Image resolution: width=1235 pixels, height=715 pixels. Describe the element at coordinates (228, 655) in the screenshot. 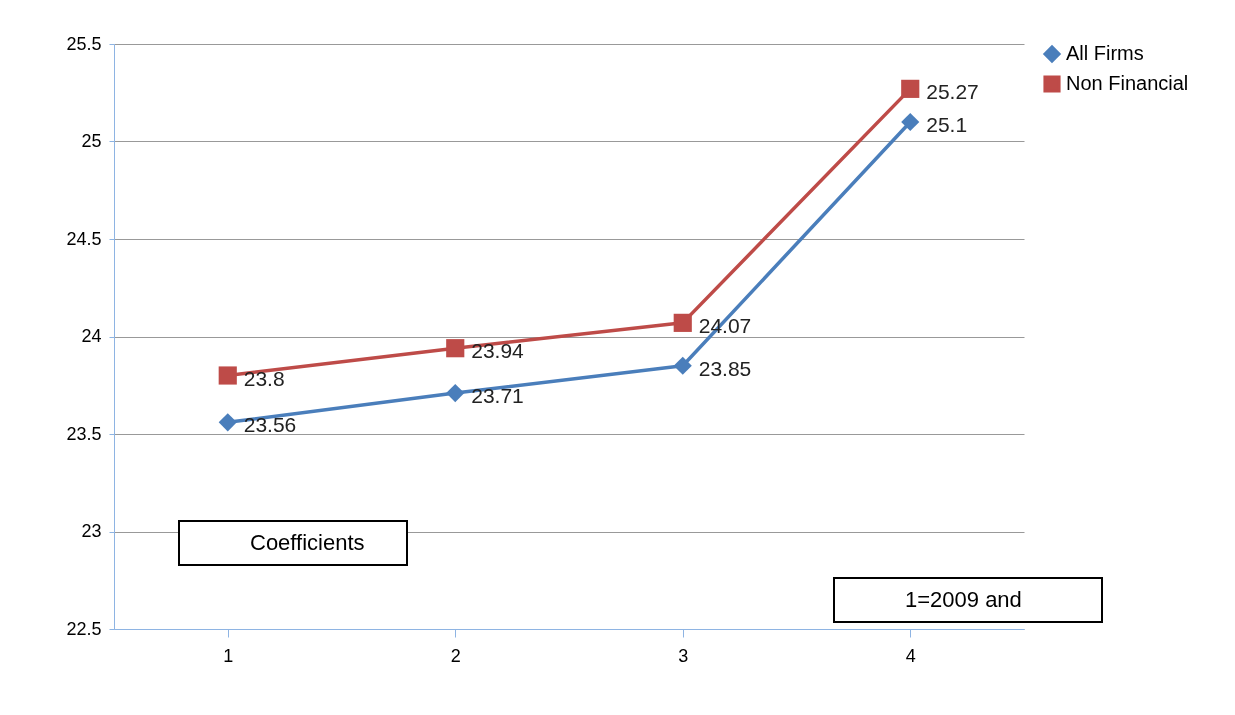

I see `x-tick-label: 1` at that location.